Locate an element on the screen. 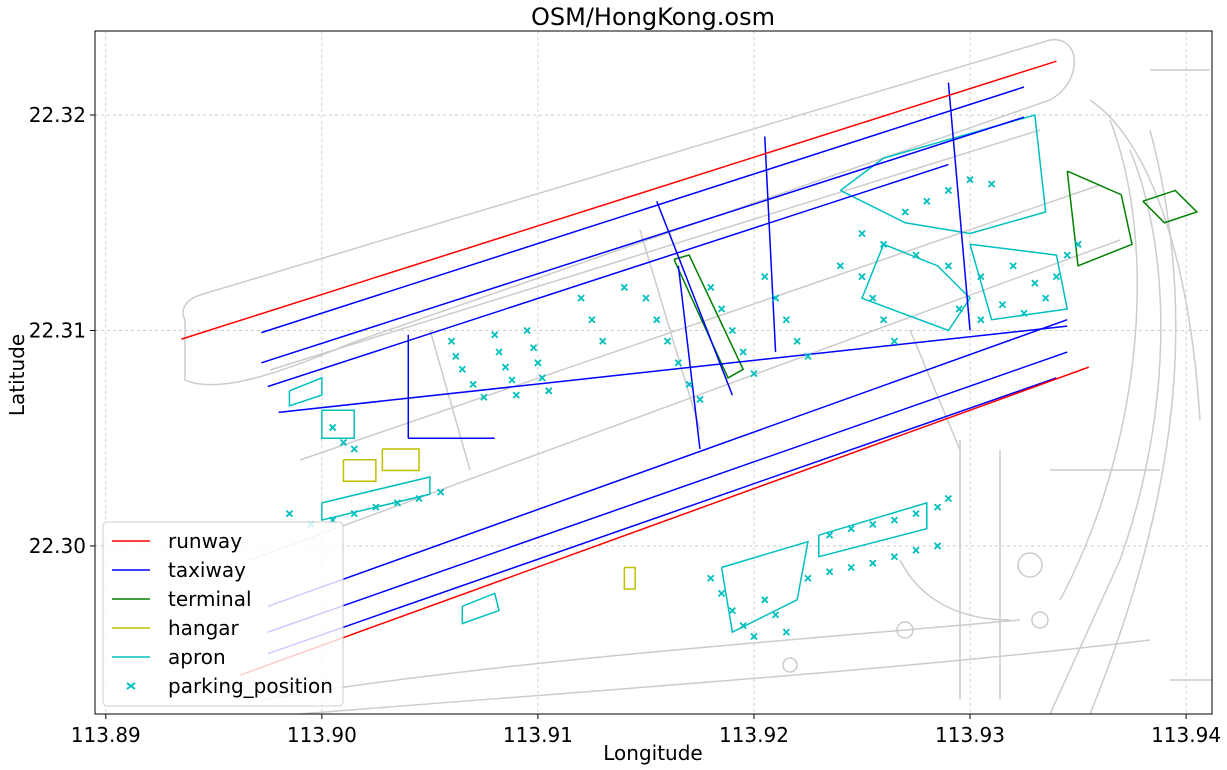  legend-swatch is located at coordinates (131, 686).